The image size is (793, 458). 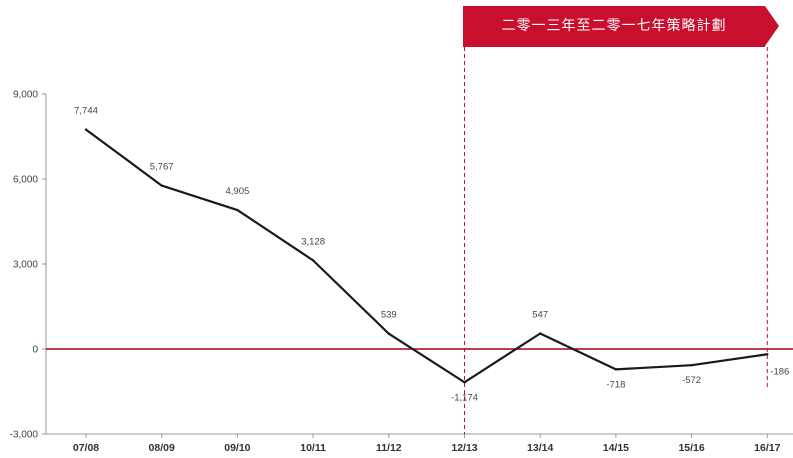 I want to click on y-tick-label: 6,000, so click(x=25, y=180).